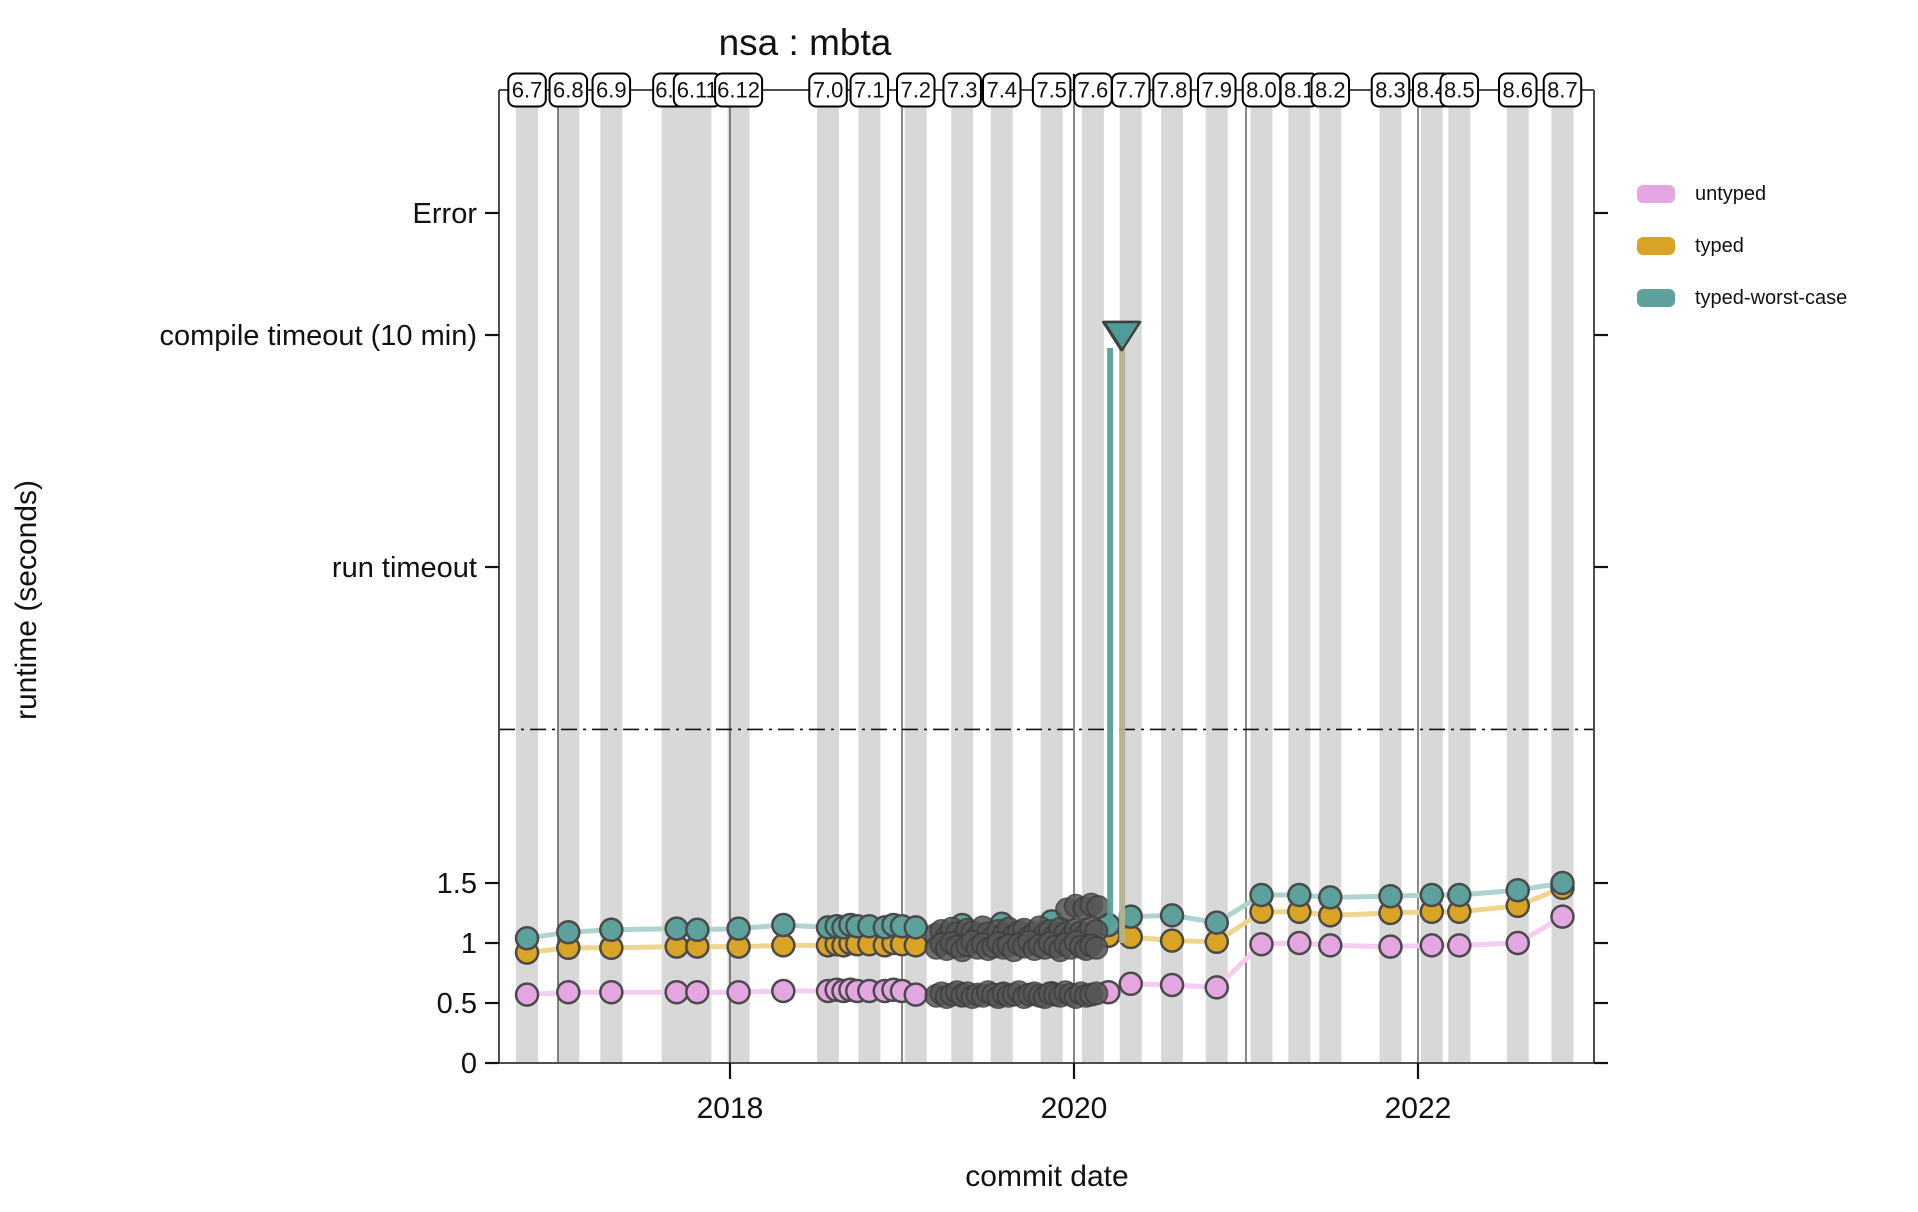 This screenshot has width=1918, height=1212. Describe the element at coordinates (1074, 1108) in the screenshot. I see `x-tick-label: 2020` at that location.